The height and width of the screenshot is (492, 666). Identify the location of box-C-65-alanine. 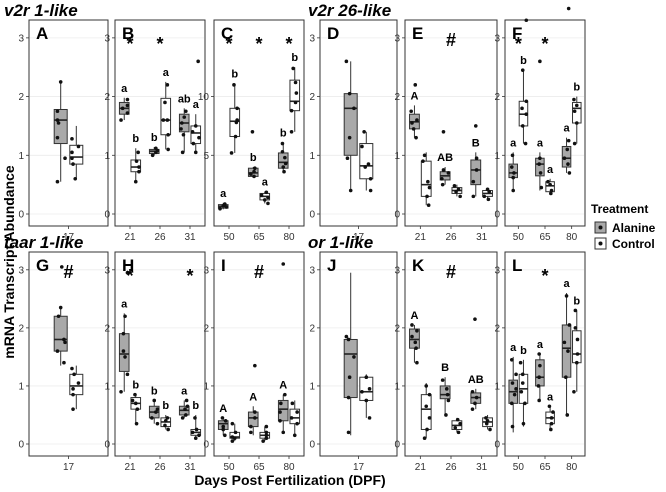
(253, 154).